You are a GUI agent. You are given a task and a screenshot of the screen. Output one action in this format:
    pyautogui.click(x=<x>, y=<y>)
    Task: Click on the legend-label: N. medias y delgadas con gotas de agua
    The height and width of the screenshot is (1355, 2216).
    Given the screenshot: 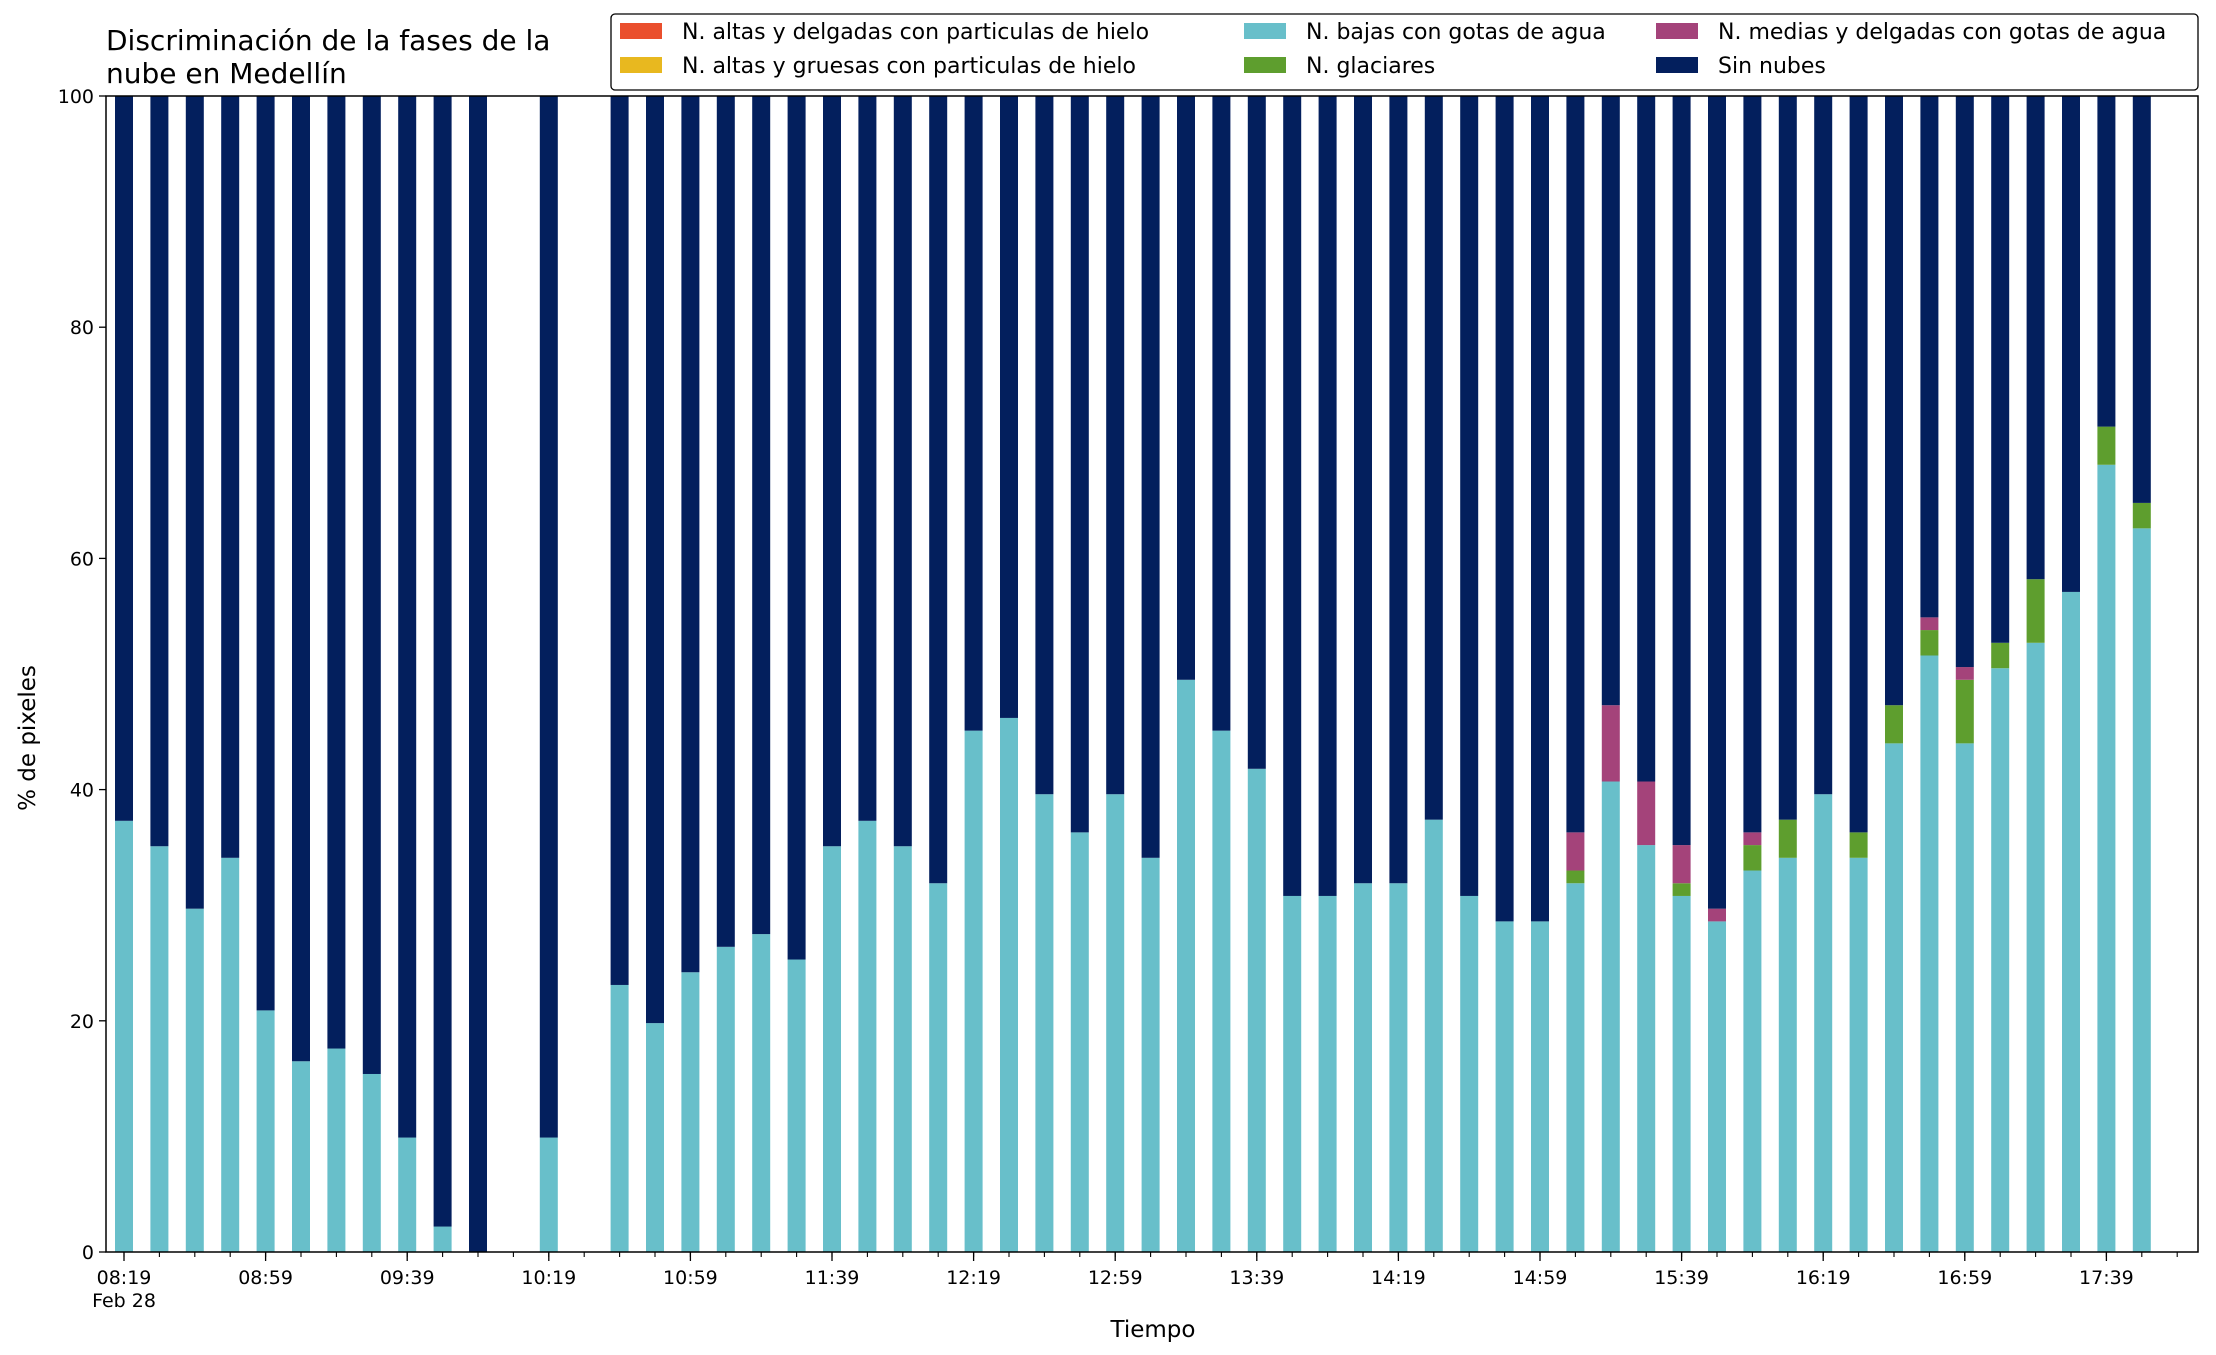 What is the action you would take?
    pyautogui.click(x=1942, y=32)
    